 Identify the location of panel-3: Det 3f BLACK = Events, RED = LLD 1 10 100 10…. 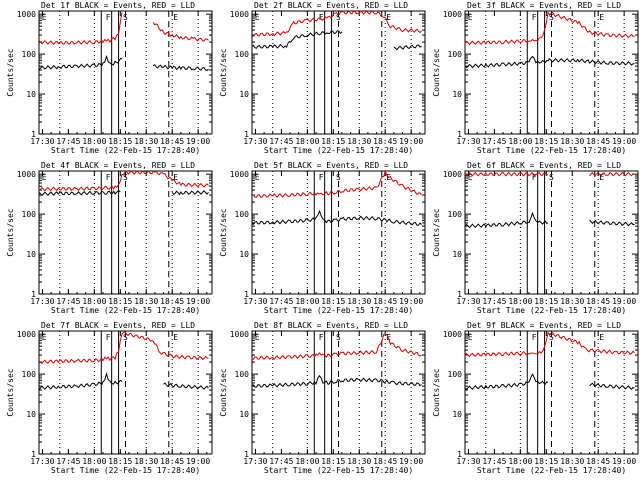
(535, 78).